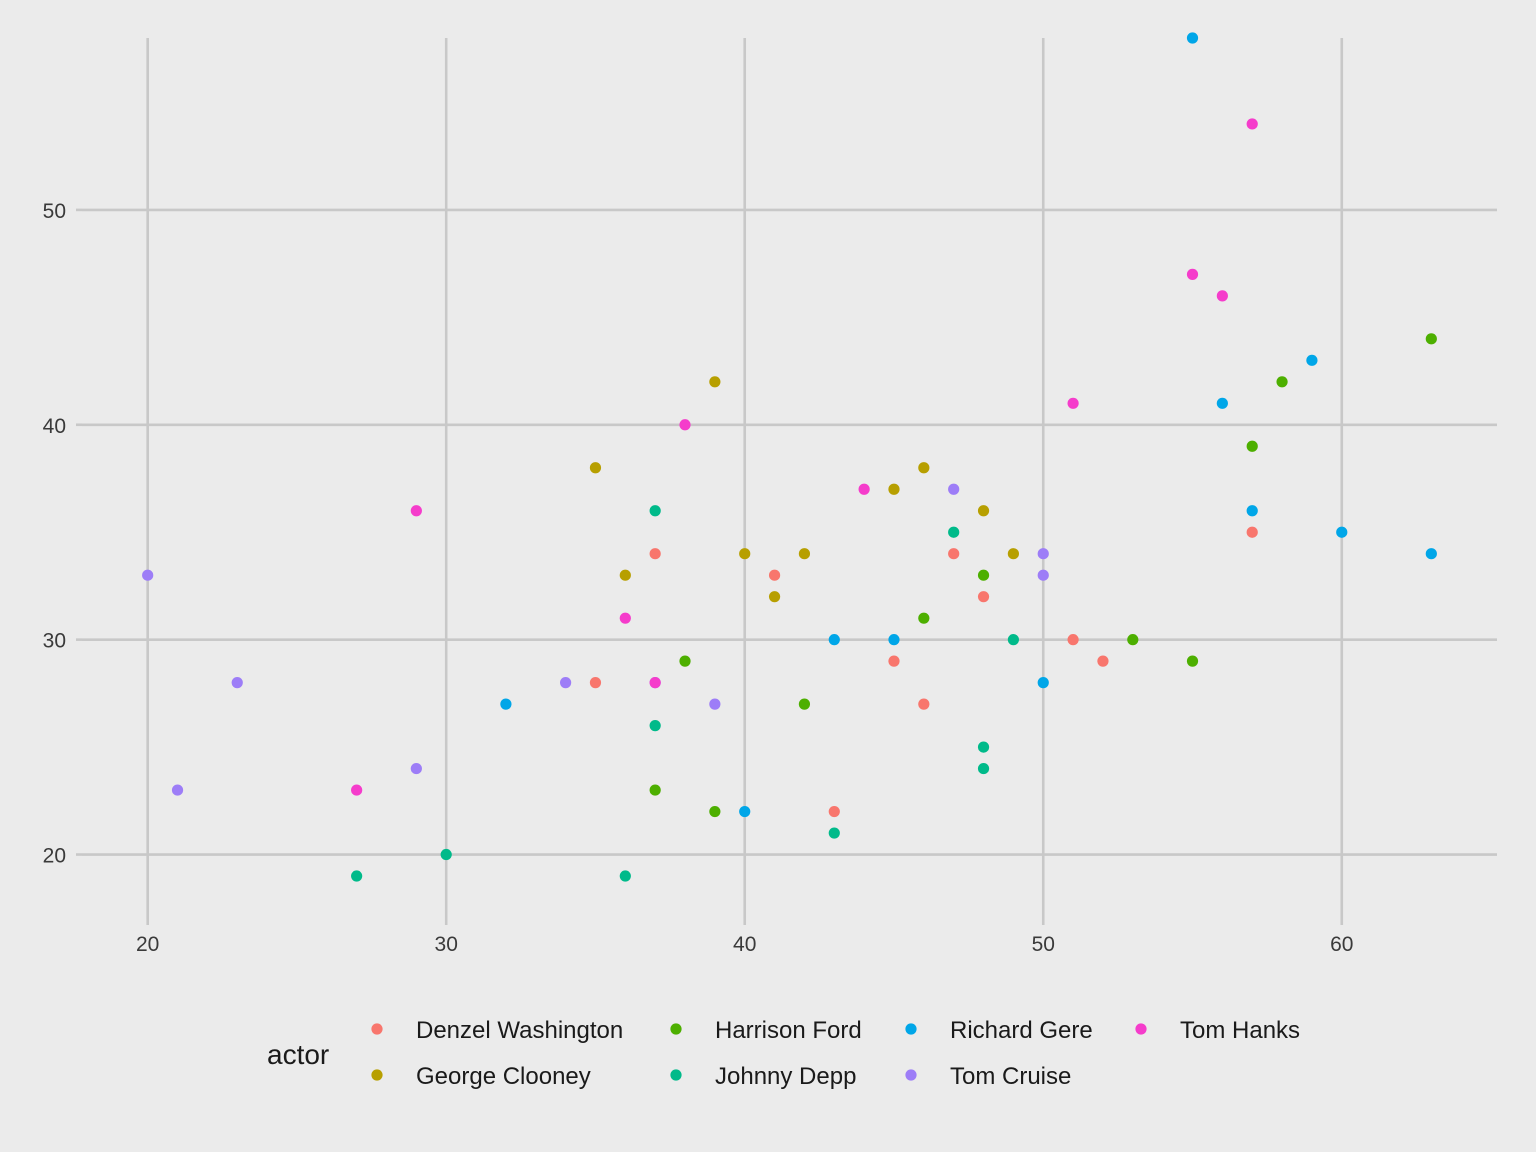 This screenshot has width=1536, height=1152. I want to click on y-tick-label: 40, so click(54, 426).